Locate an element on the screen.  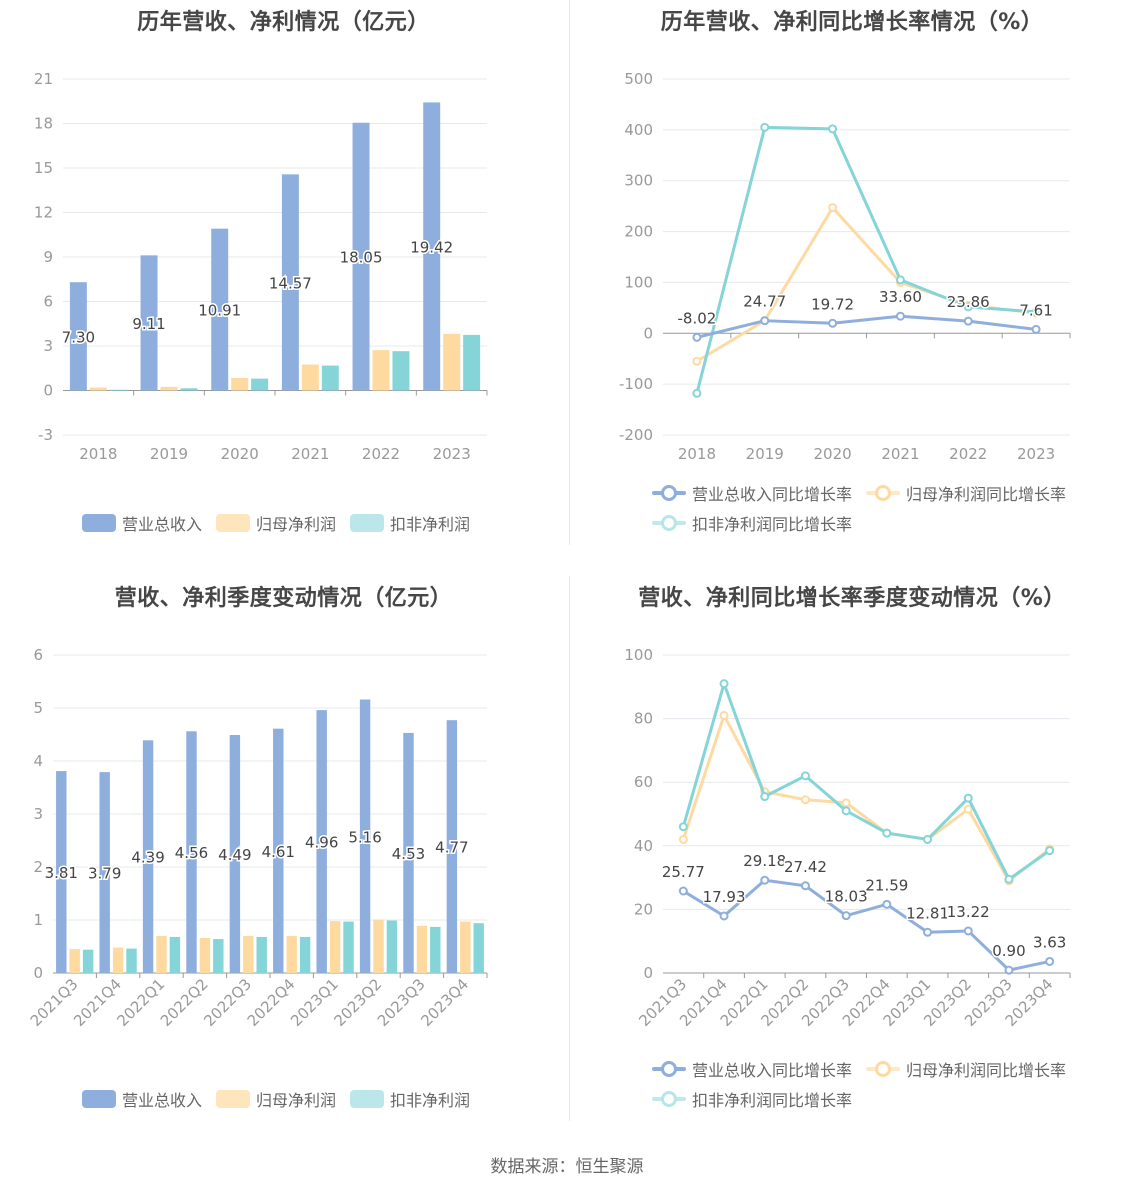
bar-data-label: 4.77 is located at coordinates (451, 848).